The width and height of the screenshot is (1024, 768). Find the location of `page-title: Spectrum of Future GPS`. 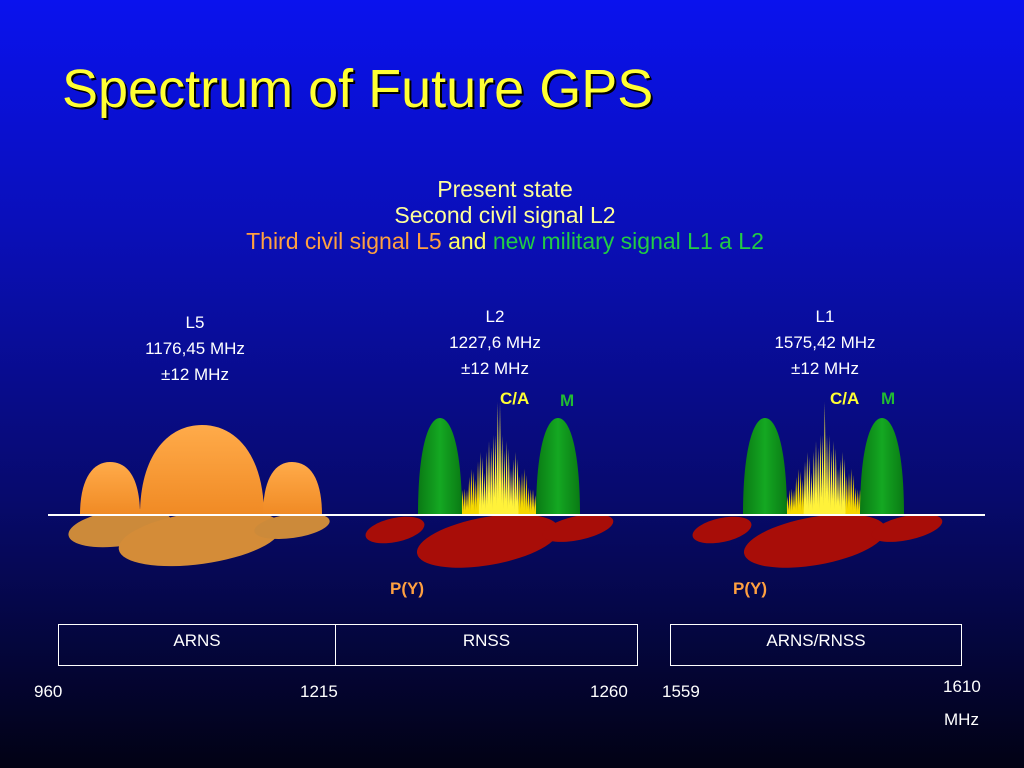

page-title: Spectrum of Future GPS is located at coordinates (358, 89).